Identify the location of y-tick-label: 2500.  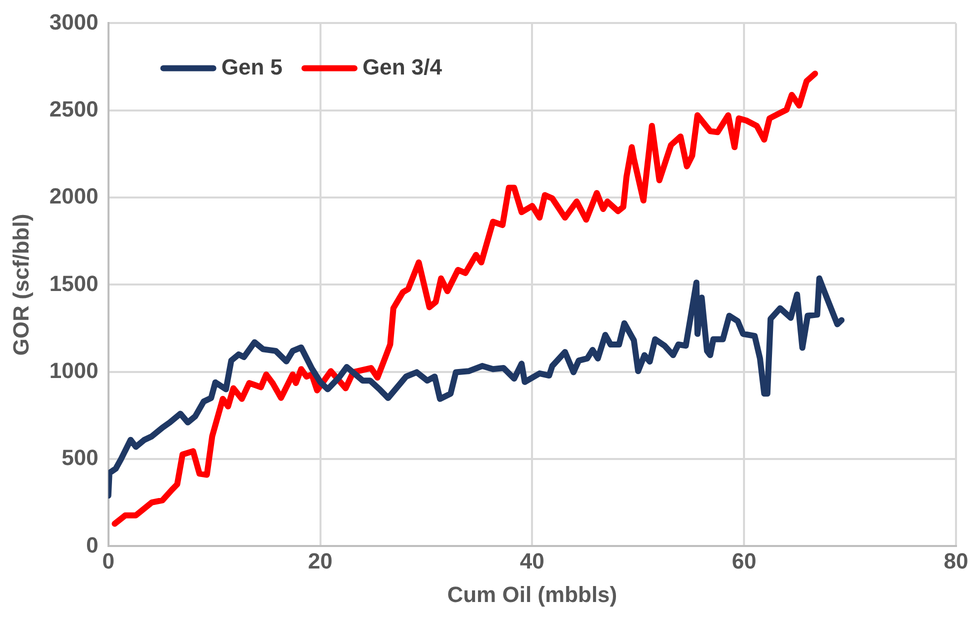
(73, 109).